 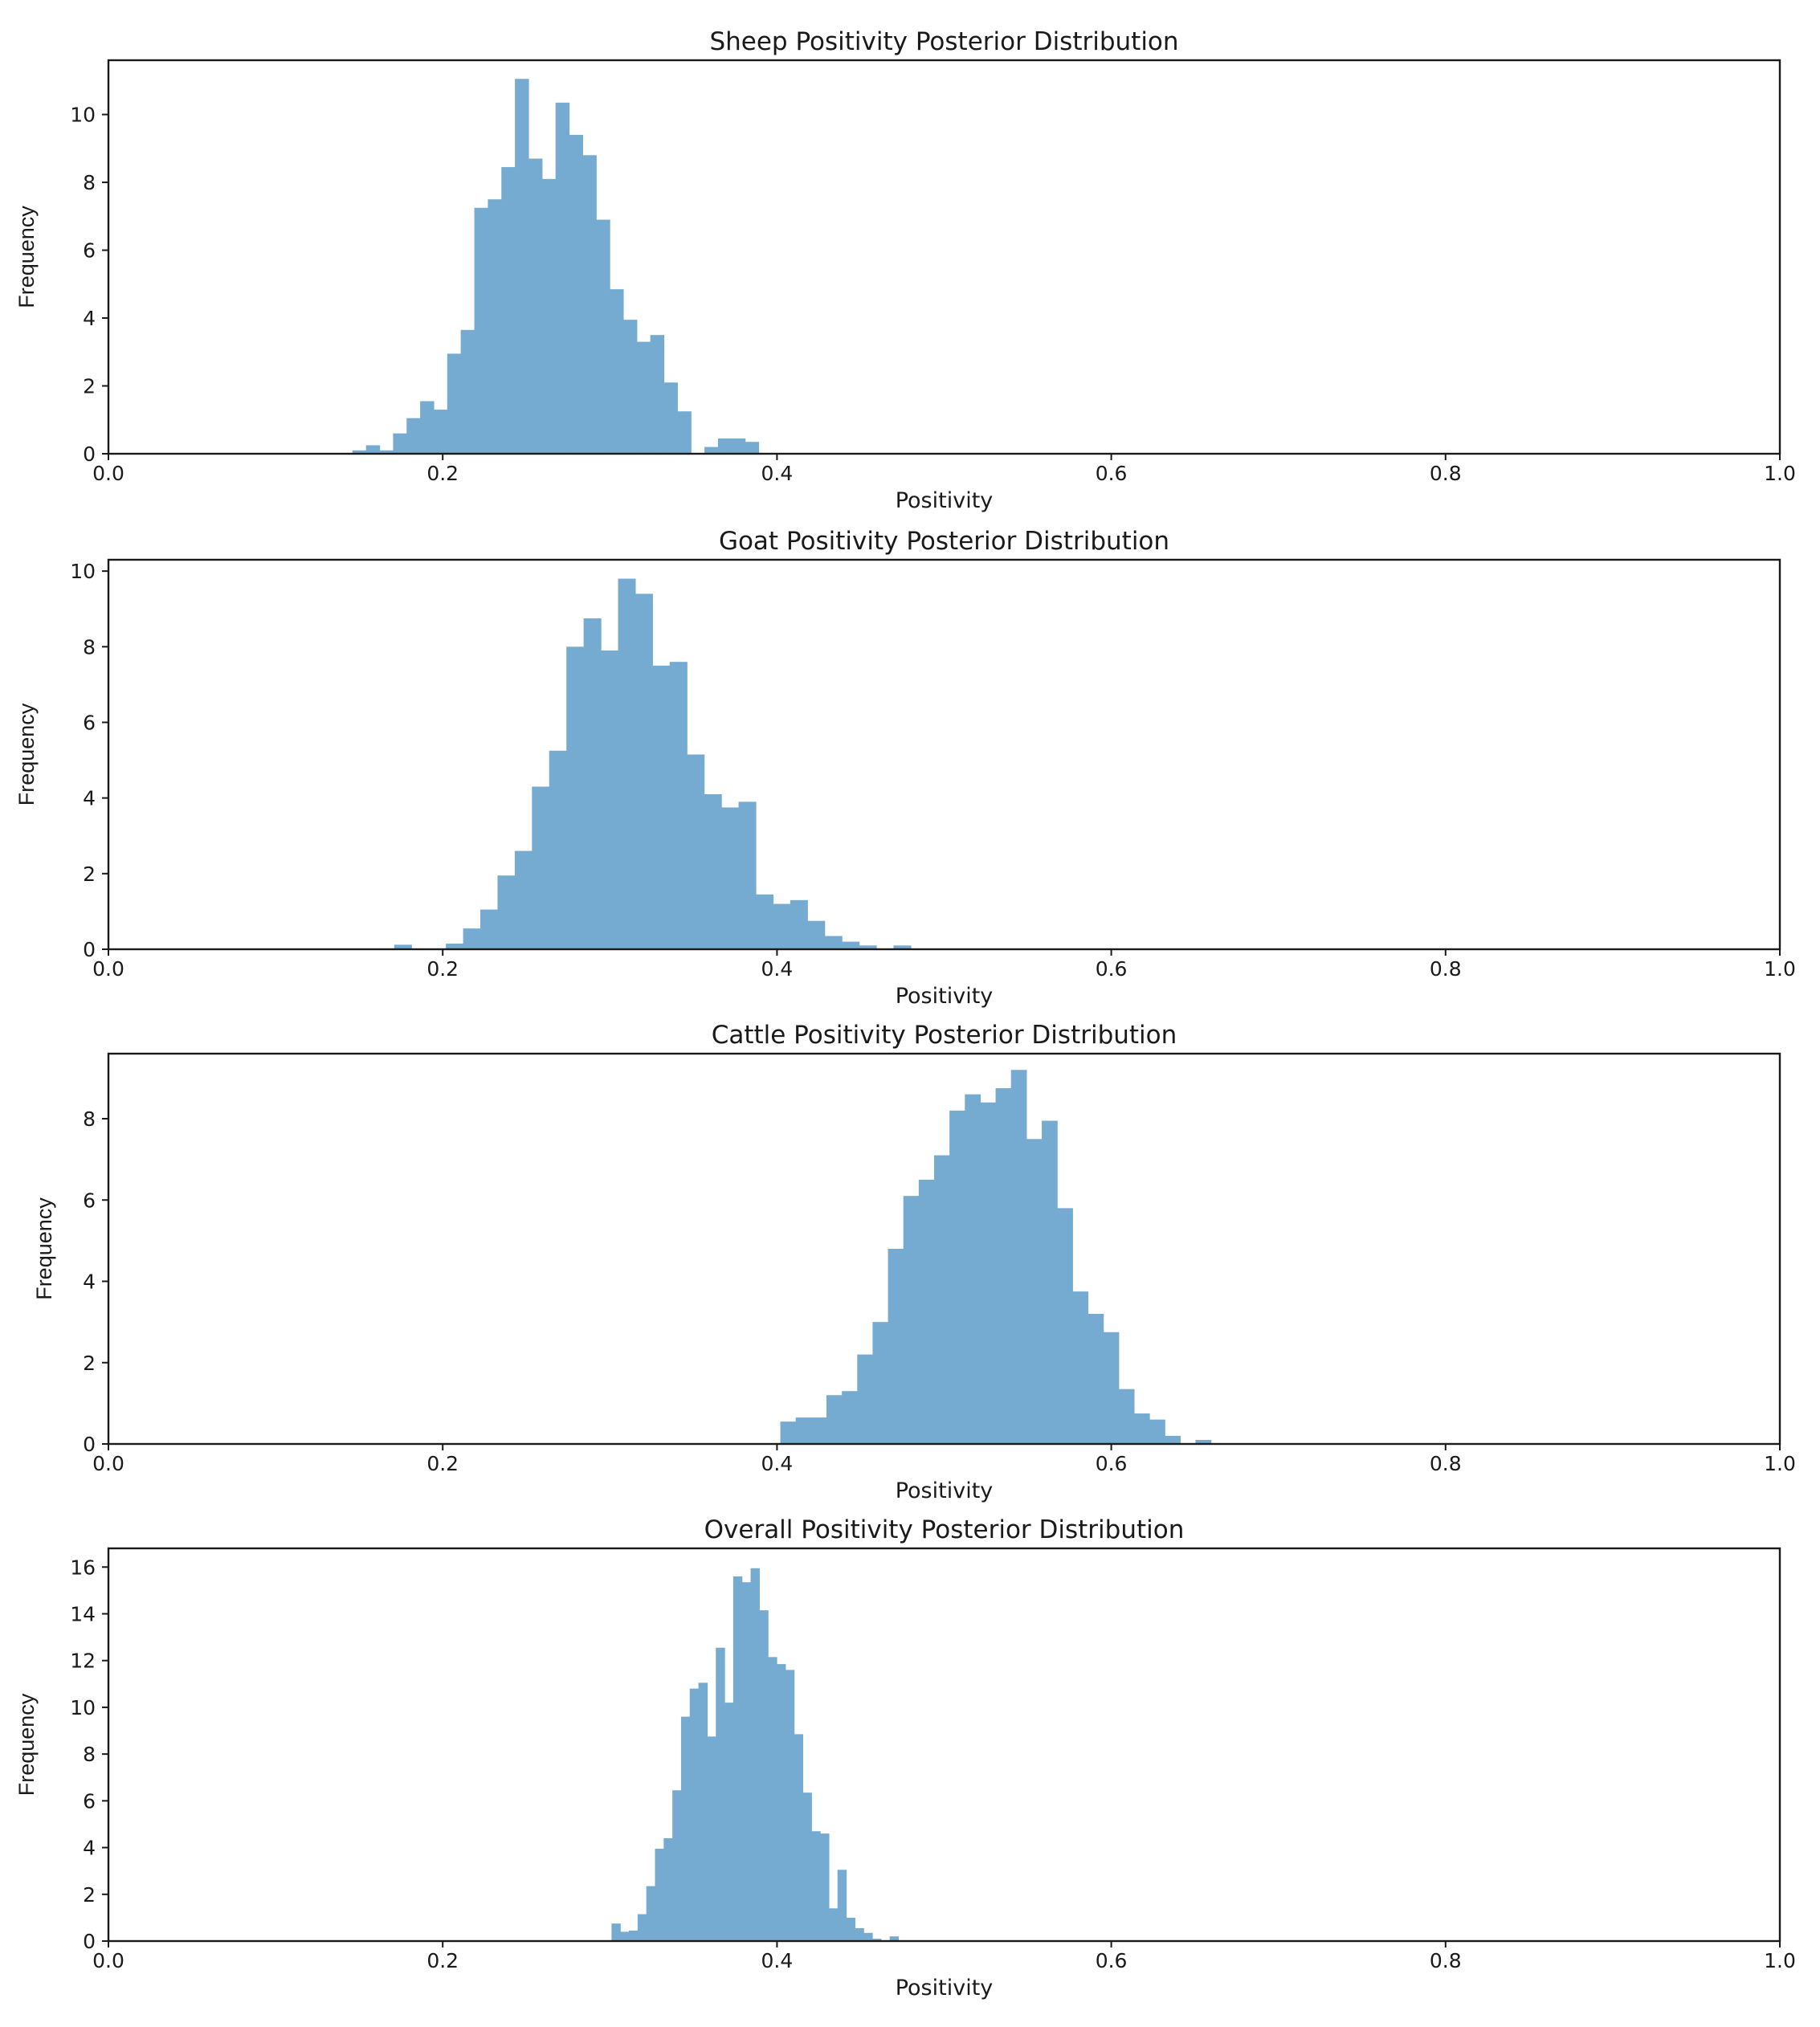 What do you see at coordinates (83, 1662) in the screenshot?
I see `overall-y-tick-label: 12` at bounding box center [83, 1662].